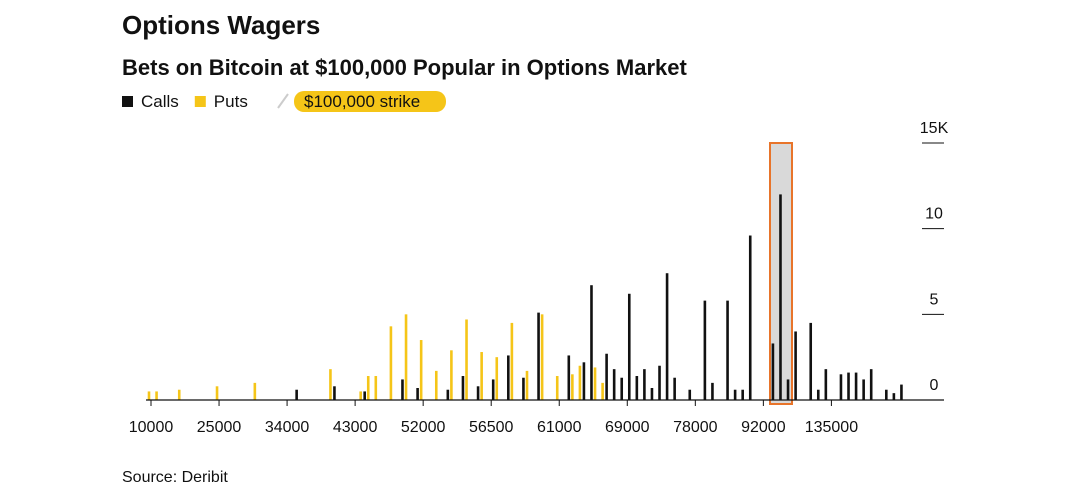  I want to click on x-tick-label: 56500, so click(491, 427).